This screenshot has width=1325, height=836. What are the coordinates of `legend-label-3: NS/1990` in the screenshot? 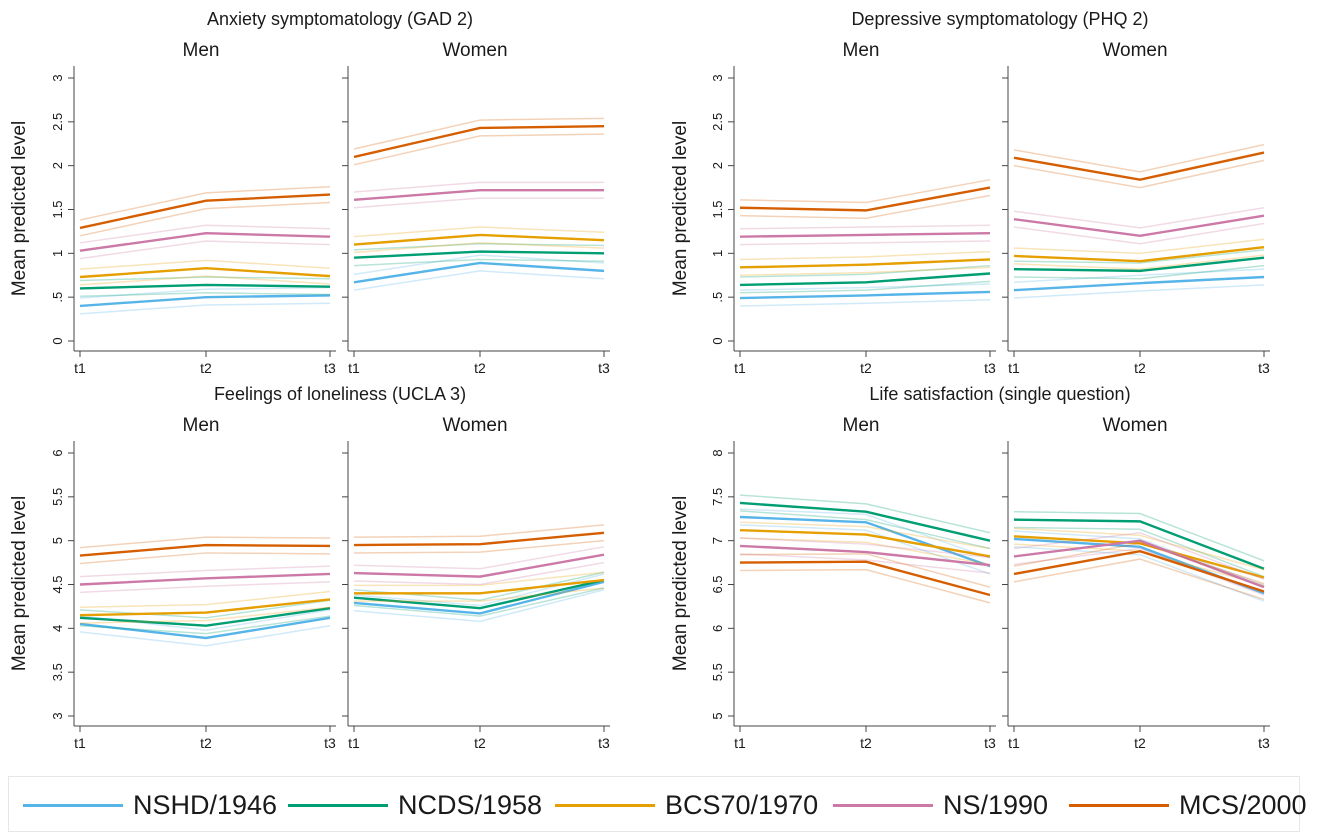 It's located at (996, 804).